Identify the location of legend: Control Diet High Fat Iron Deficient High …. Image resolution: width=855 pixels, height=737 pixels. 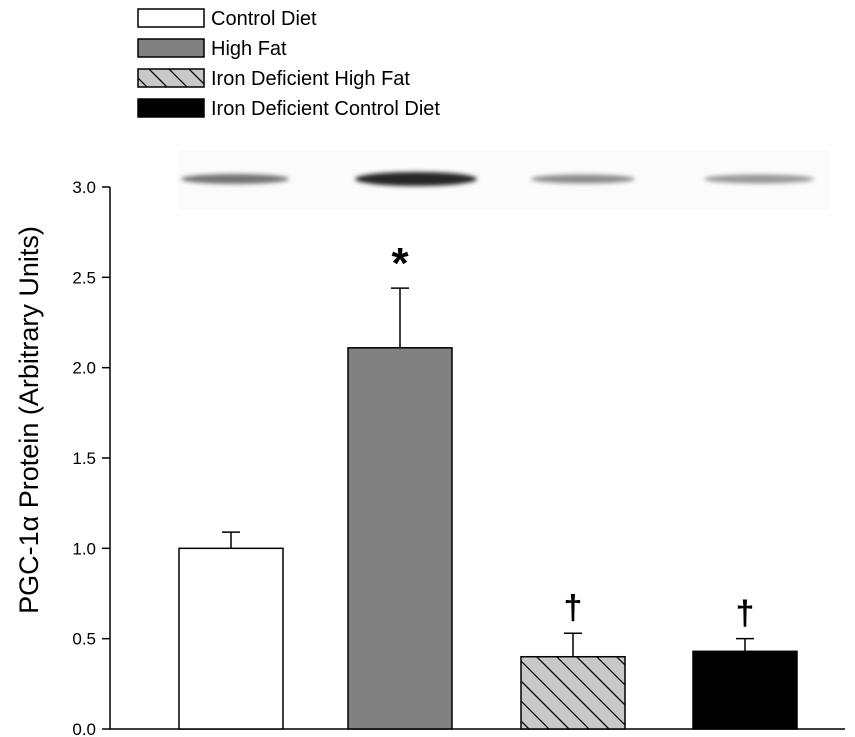
(288, 64).